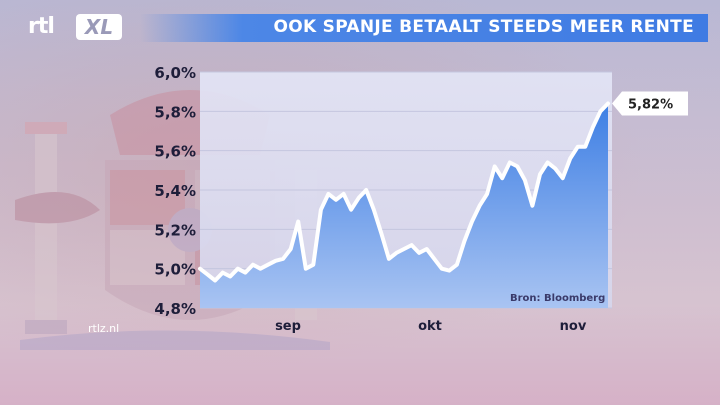 The height and width of the screenshot is (405, 720). I want to click on y-tick-label: 5,4%, so click(175, 191).